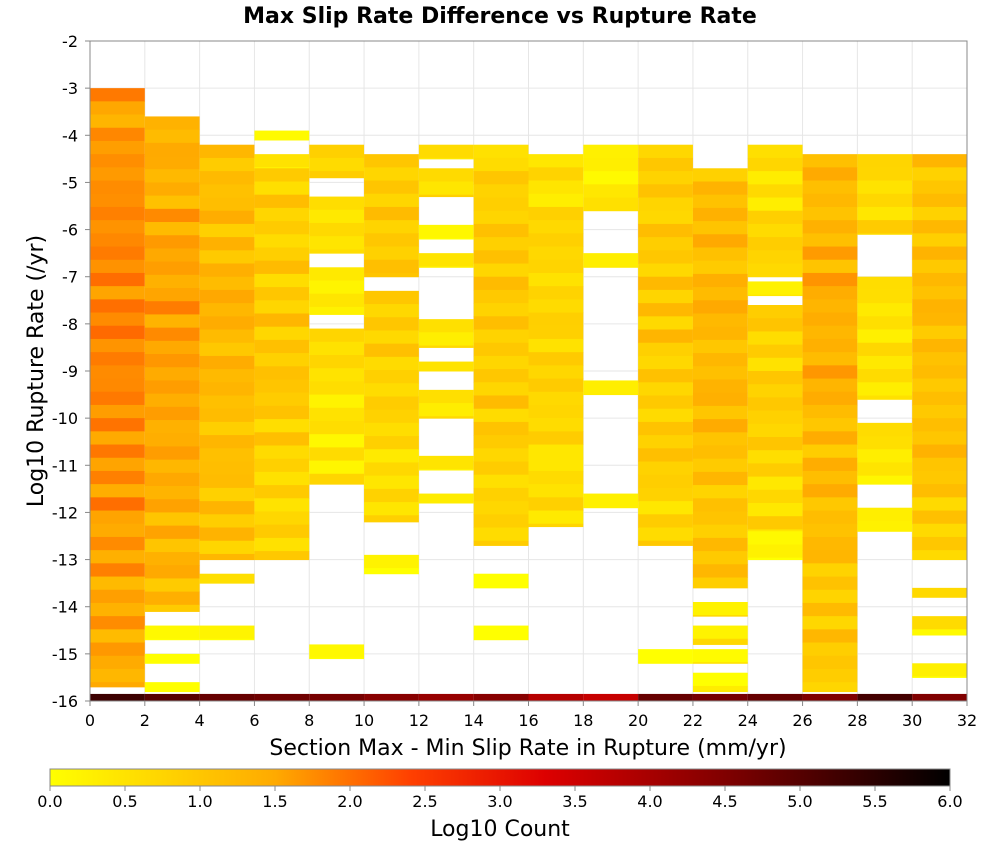  I want to click on colorbar-tick-label: 1.0, so click(199, 801).